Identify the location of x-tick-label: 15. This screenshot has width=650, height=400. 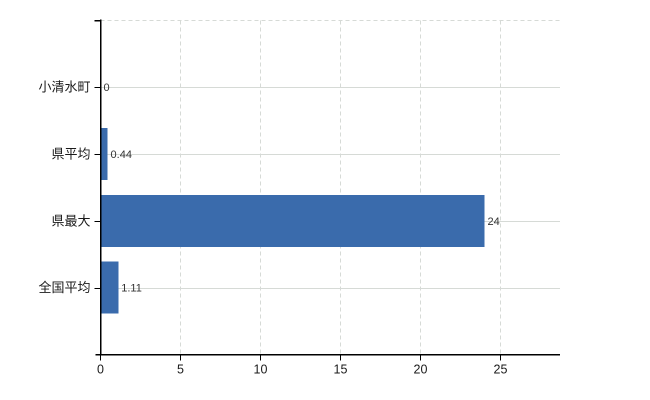
(341, 369).